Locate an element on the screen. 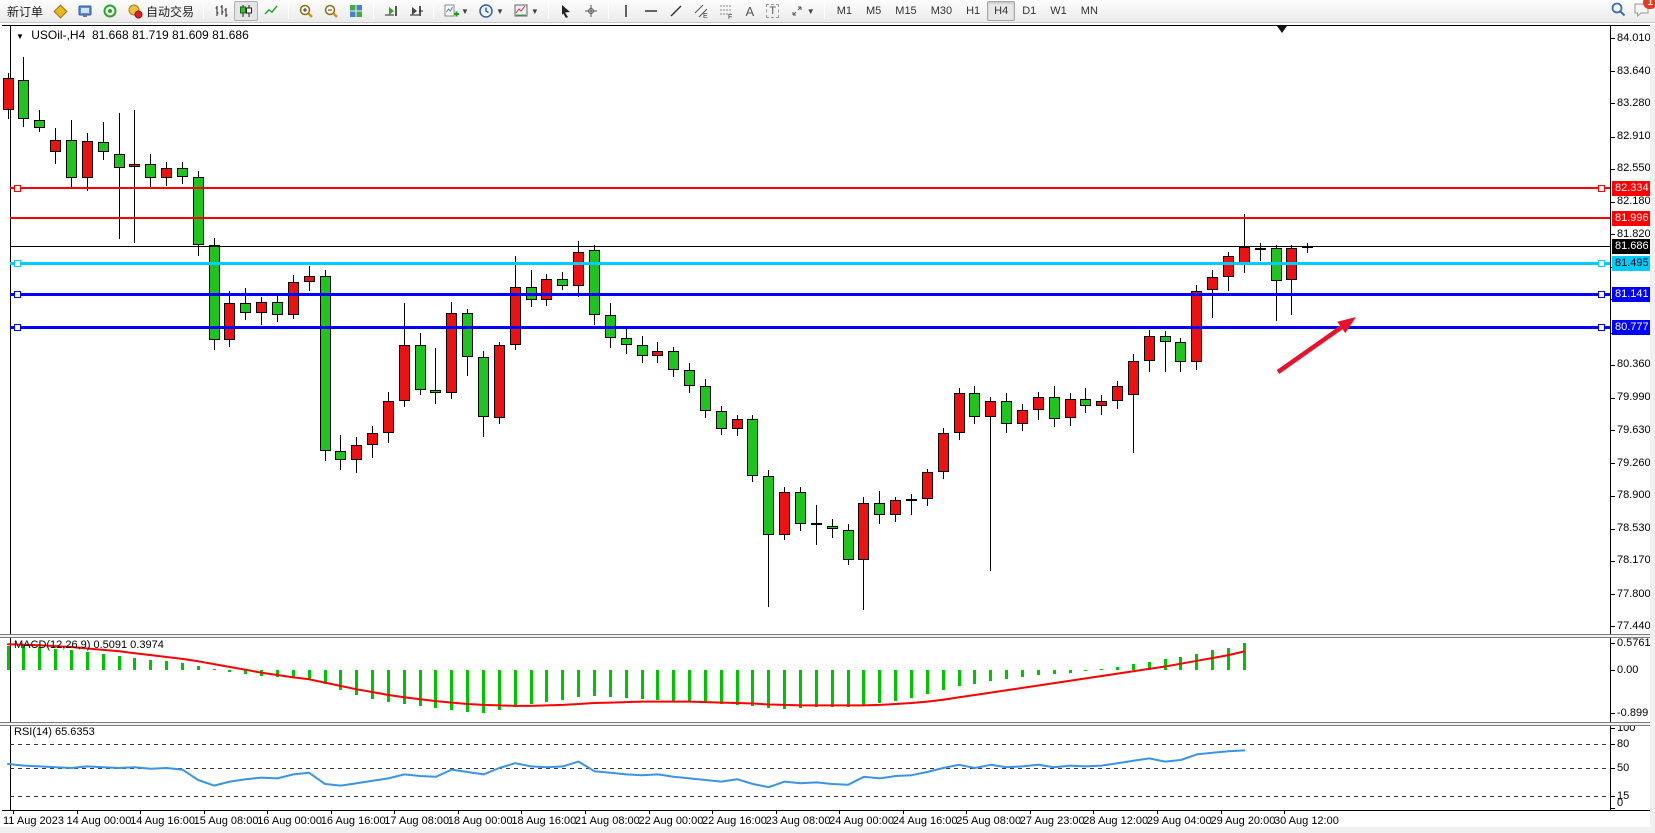  macd-label: MACD(12,26,9) 0.5091 0.3974 is located at coordinates (89, 645).